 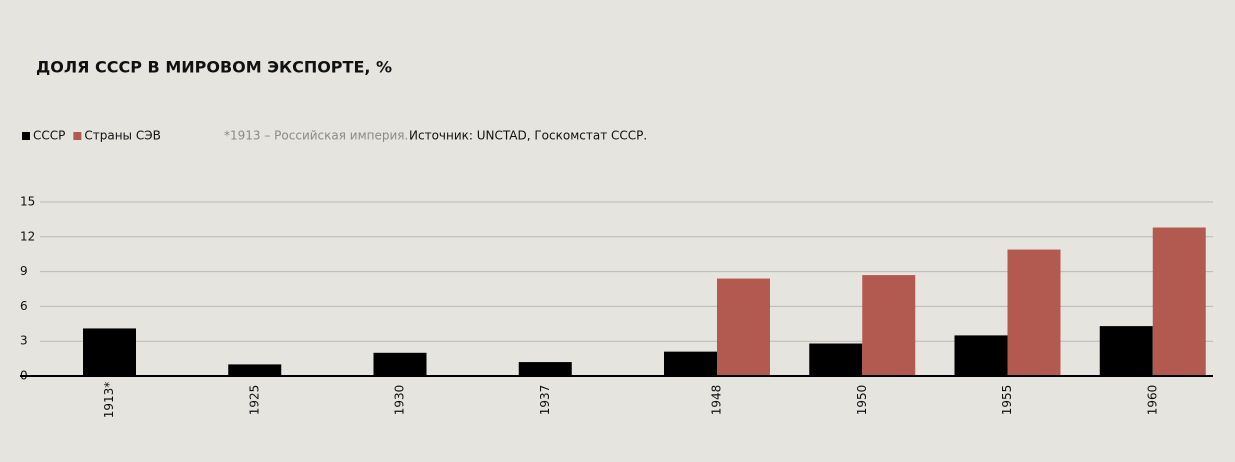 What do you see at coordinates (24, 341) in the screenshot?
I see `y-tick-label: 3` at bounding box center [24, 341].